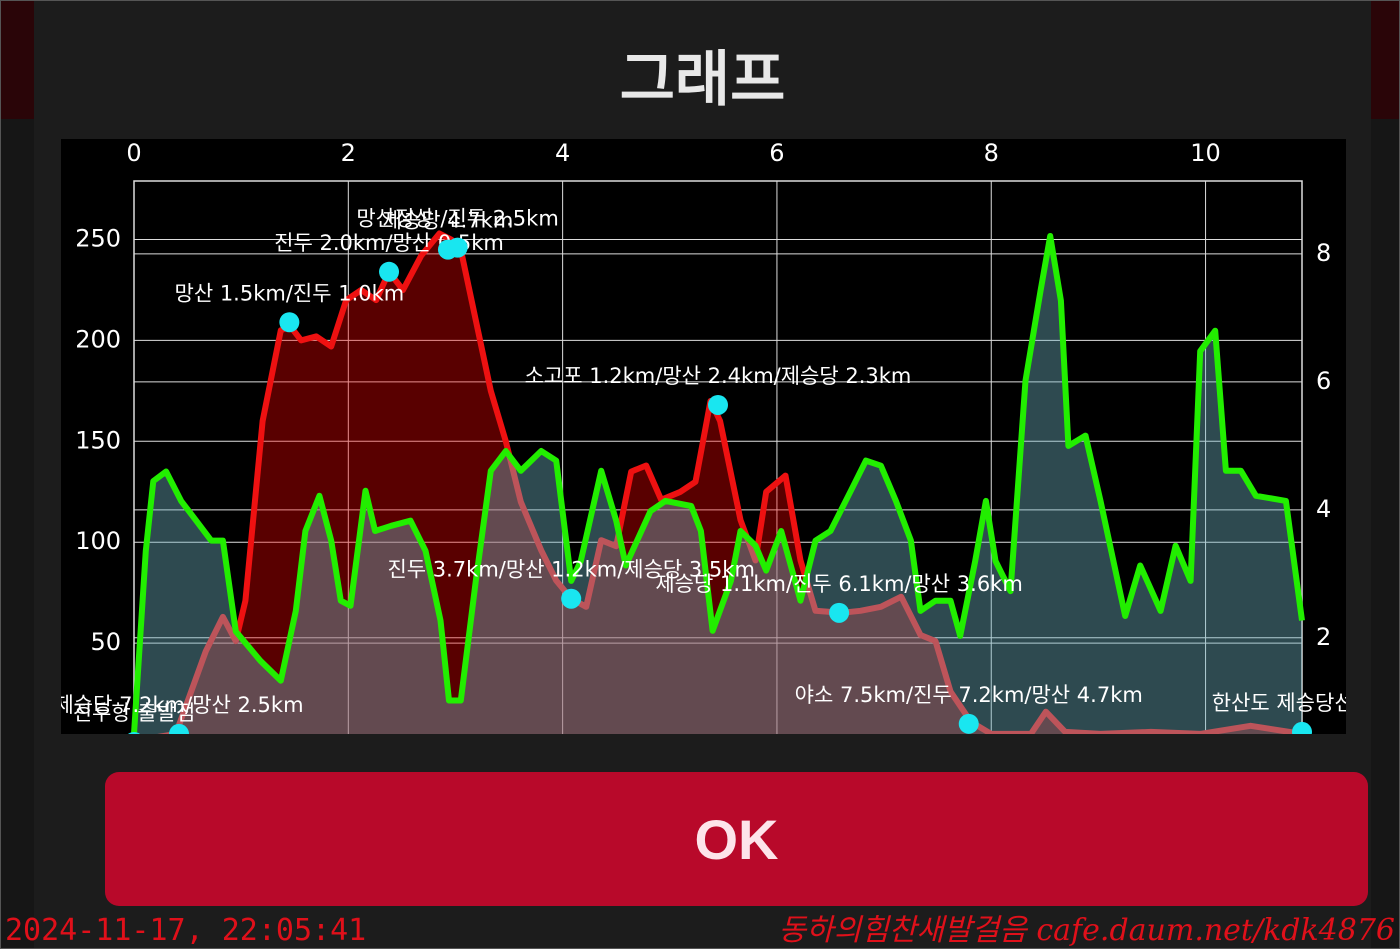 This screenshot has height=949, width=1400. I want to click on y-tick-label: 200, so click(98, 339).